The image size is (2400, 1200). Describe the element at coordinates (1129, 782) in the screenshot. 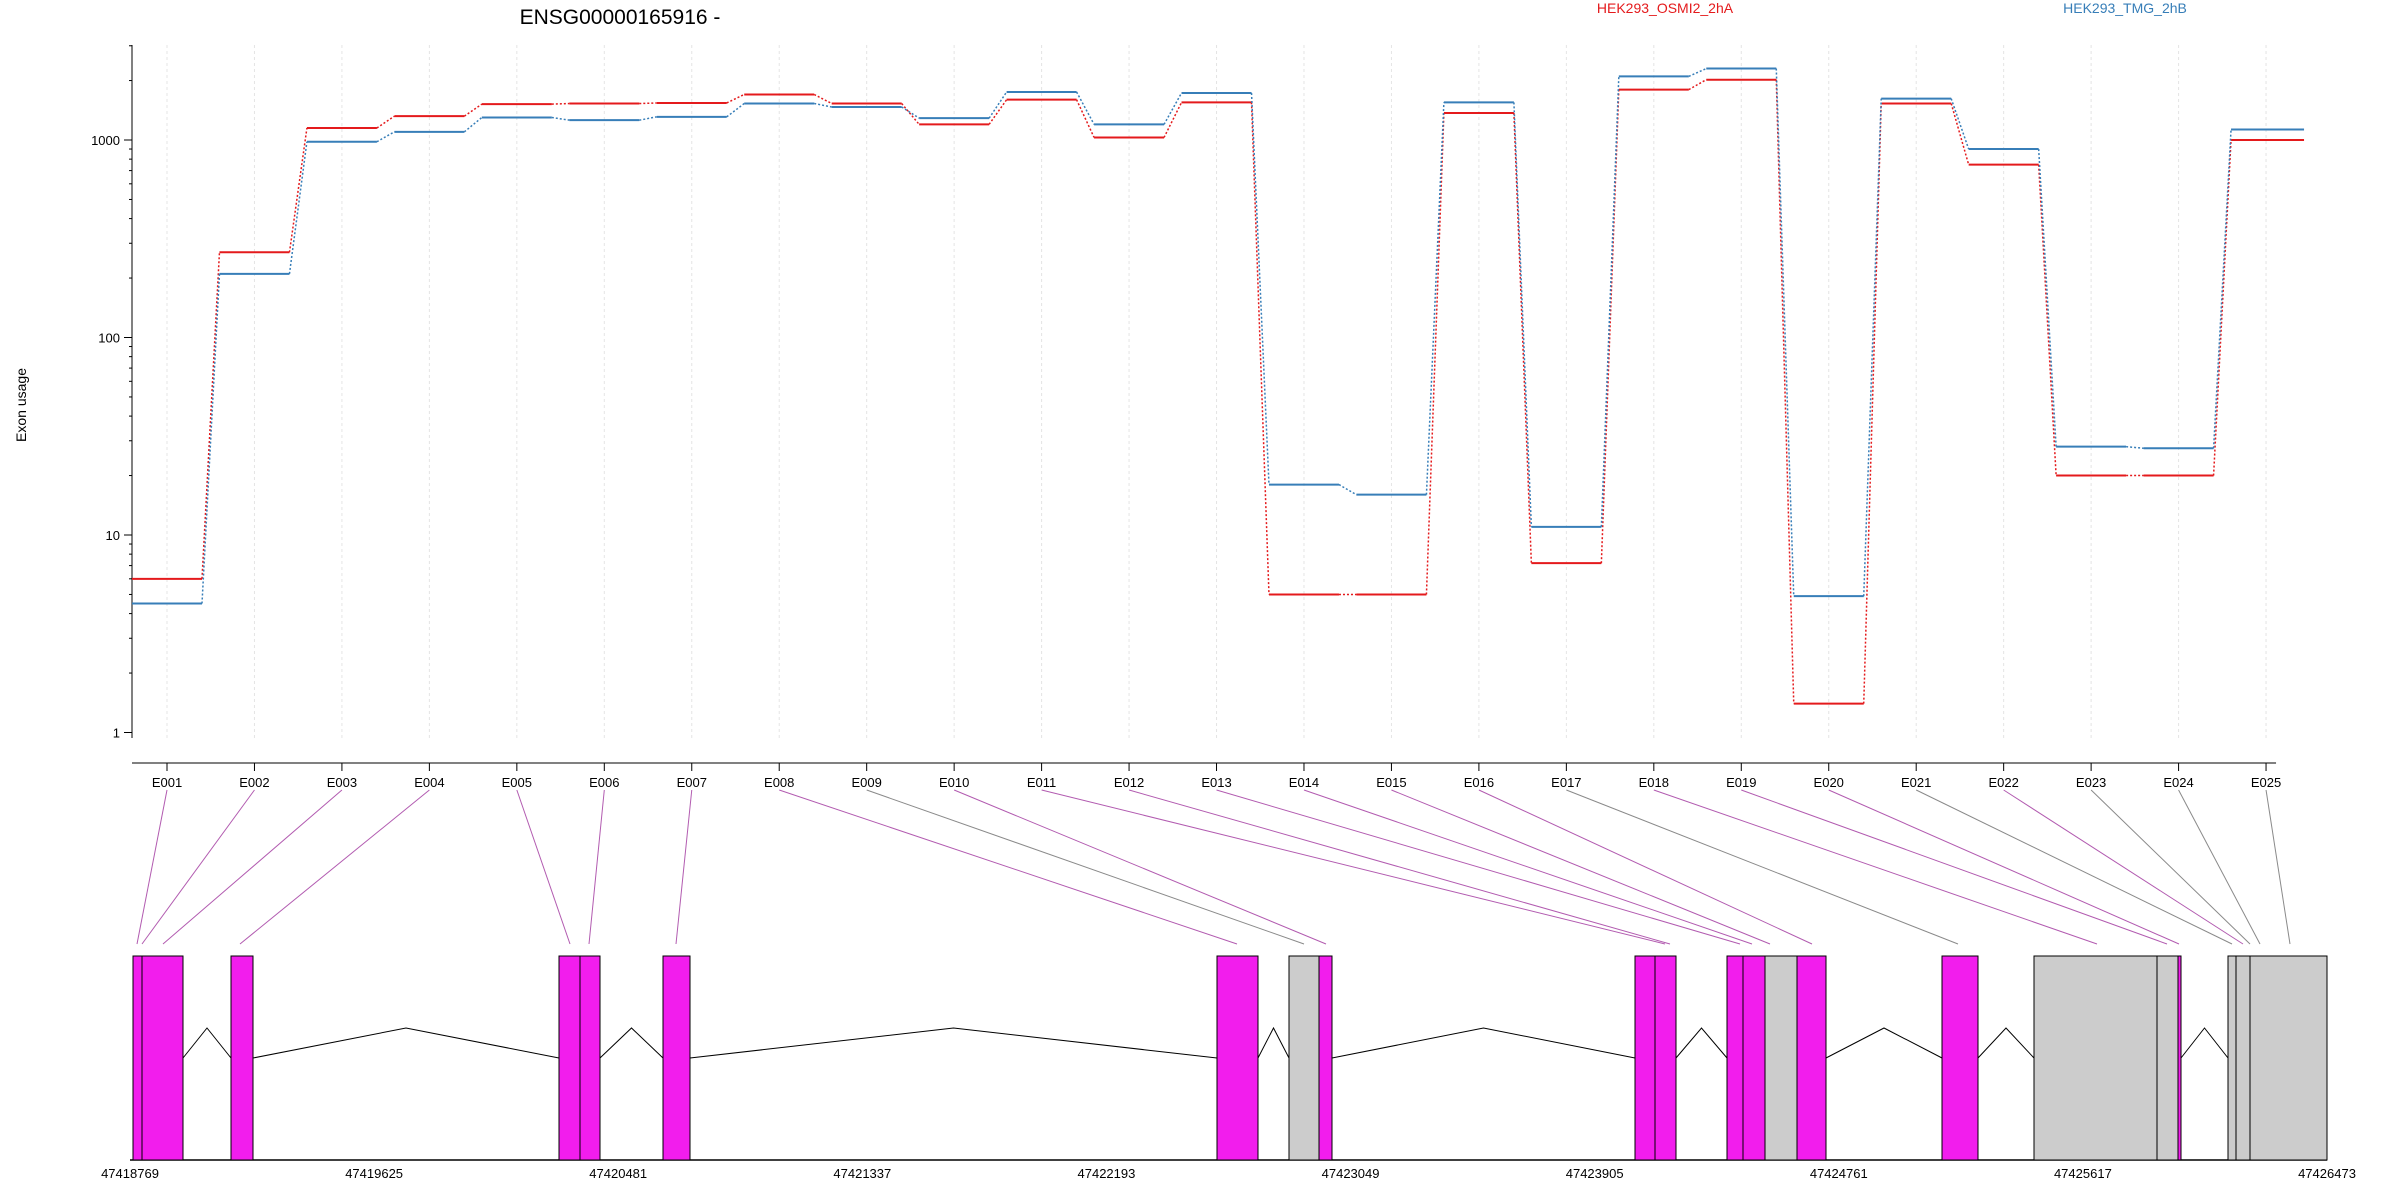

I see `x-tick-label: E012` at that location.